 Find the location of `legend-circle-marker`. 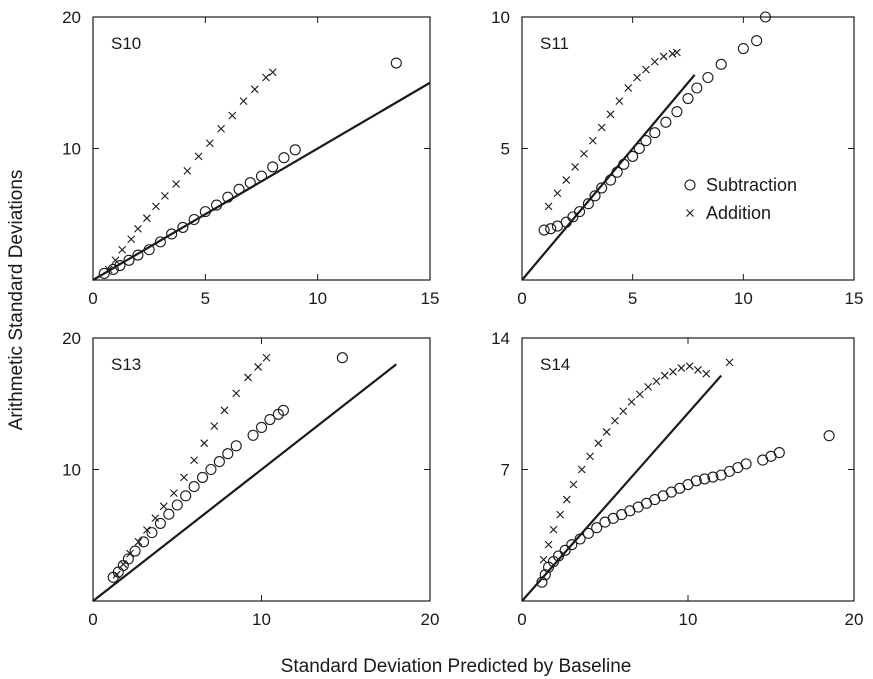

legend-circle-marker is located at coordinates (690, 185).